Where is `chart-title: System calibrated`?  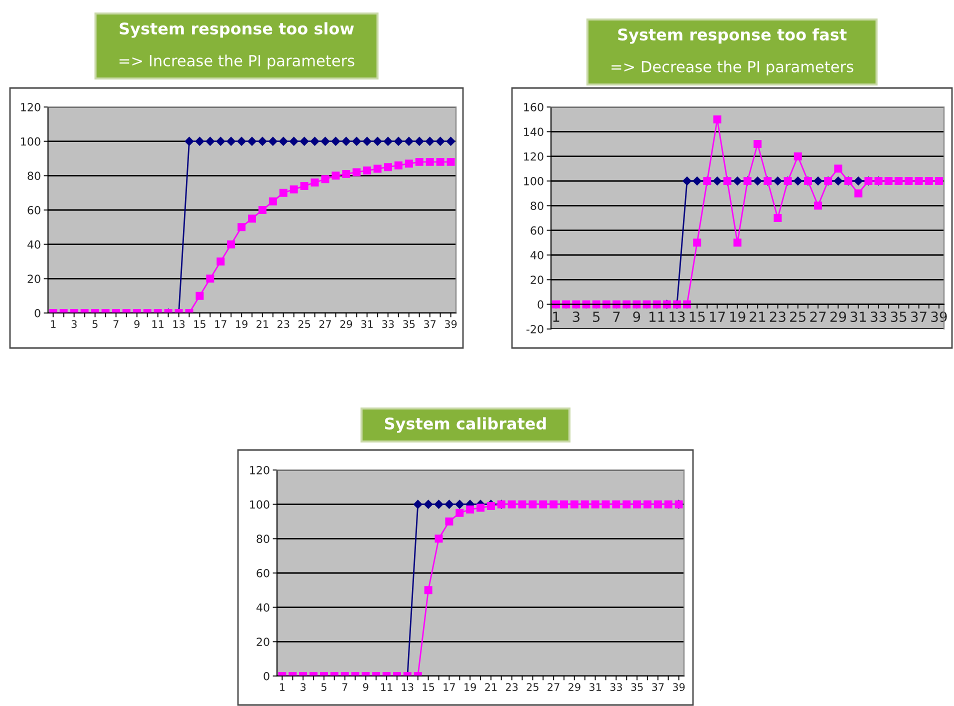 chart-title: System calibrated is located at coordinates (465, 425).